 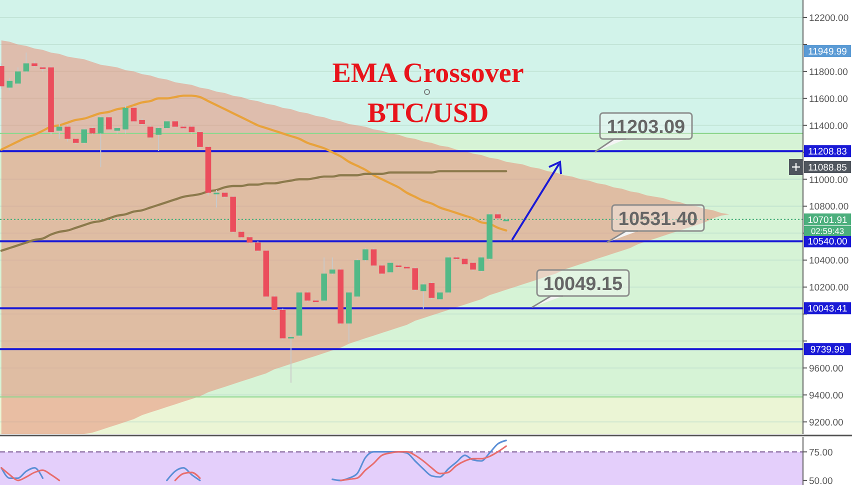 I want to click on y-tick-label: 11000.00, so click(x=828, y=180).